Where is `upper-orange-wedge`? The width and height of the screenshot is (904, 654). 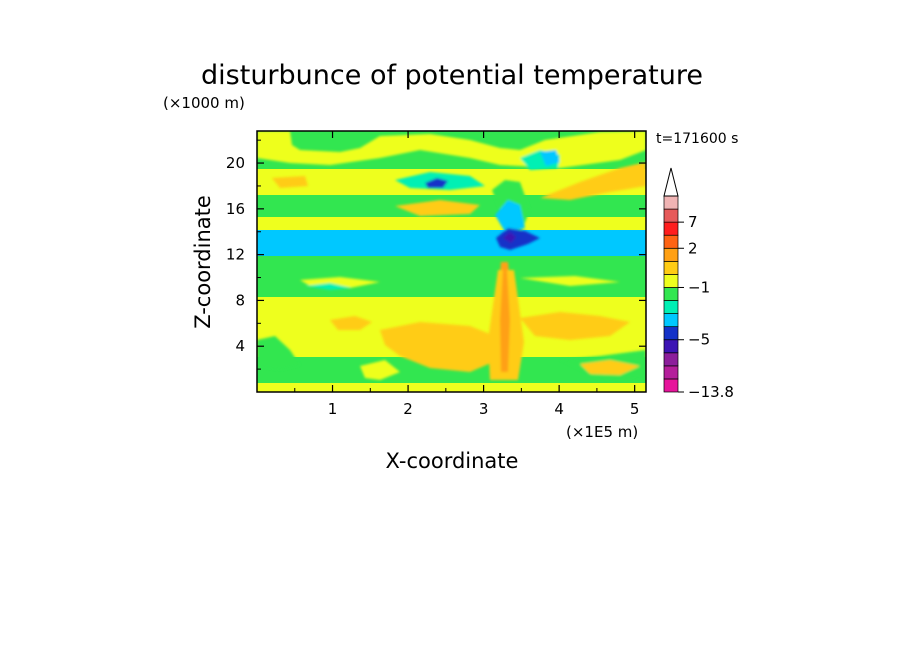 upper-orange-wedge is located at coordinates (593, 181).